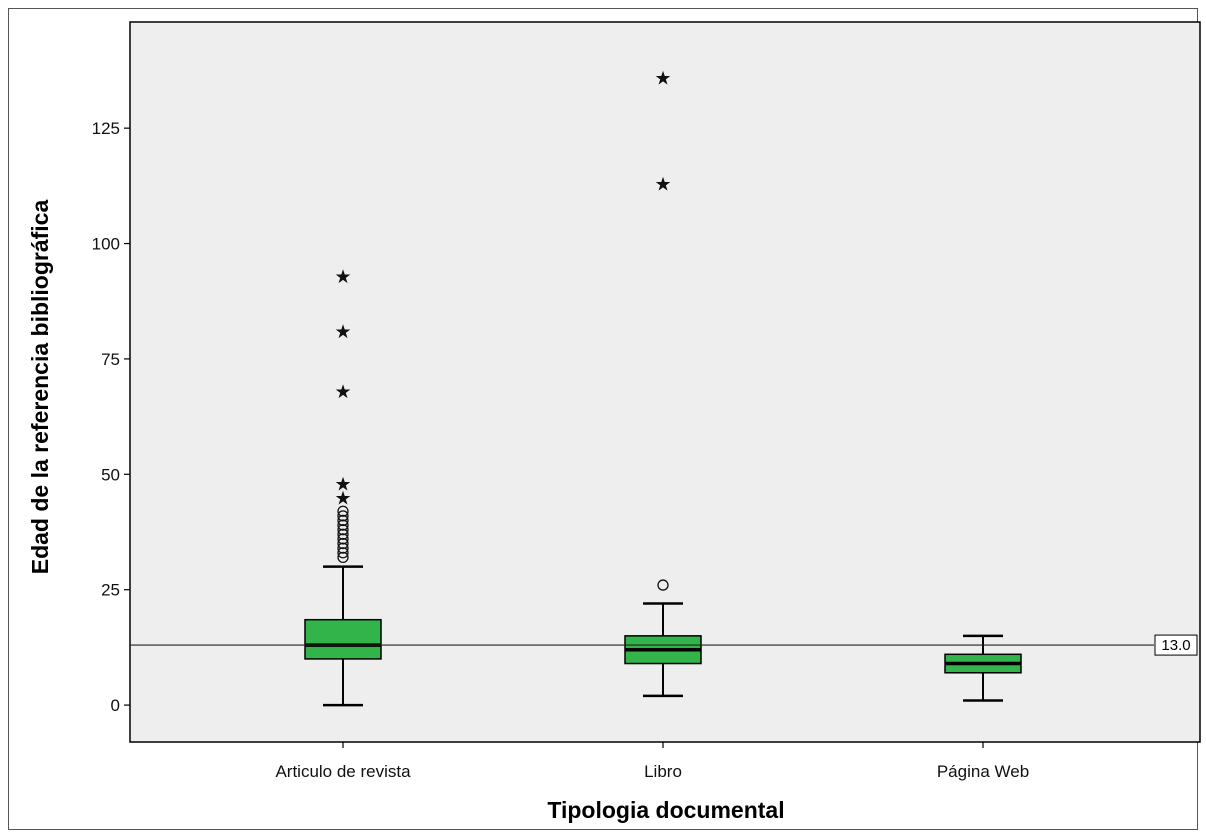 The width and height of the screenshot is (1206, 838). What do you see at coordinates (106, 128) in the screenshot?
I see `y-tick-label: 125` at bounding box center [106, 128].